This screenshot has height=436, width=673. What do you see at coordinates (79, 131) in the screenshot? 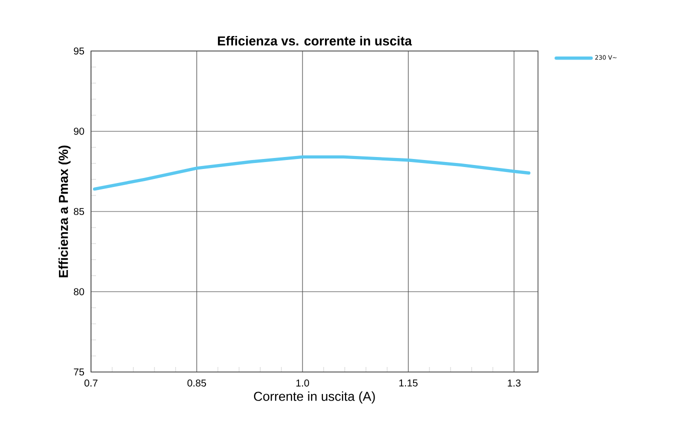
I see `y-tick-label: 90` at bounding box center [79, 131].